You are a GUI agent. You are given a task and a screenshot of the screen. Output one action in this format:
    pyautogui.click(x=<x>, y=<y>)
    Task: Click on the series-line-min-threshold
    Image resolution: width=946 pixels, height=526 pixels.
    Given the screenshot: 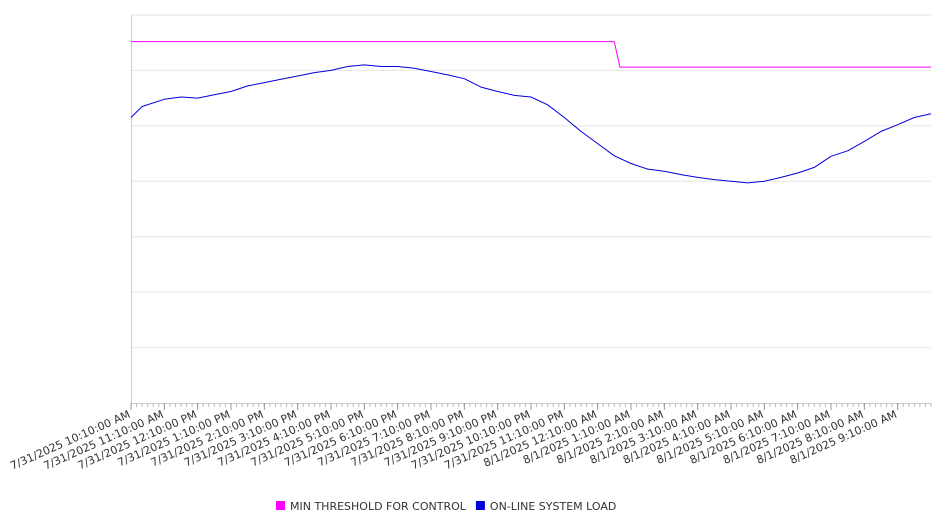 What is the action you would take?
    pyautogui.click(x=531, y=54)
    